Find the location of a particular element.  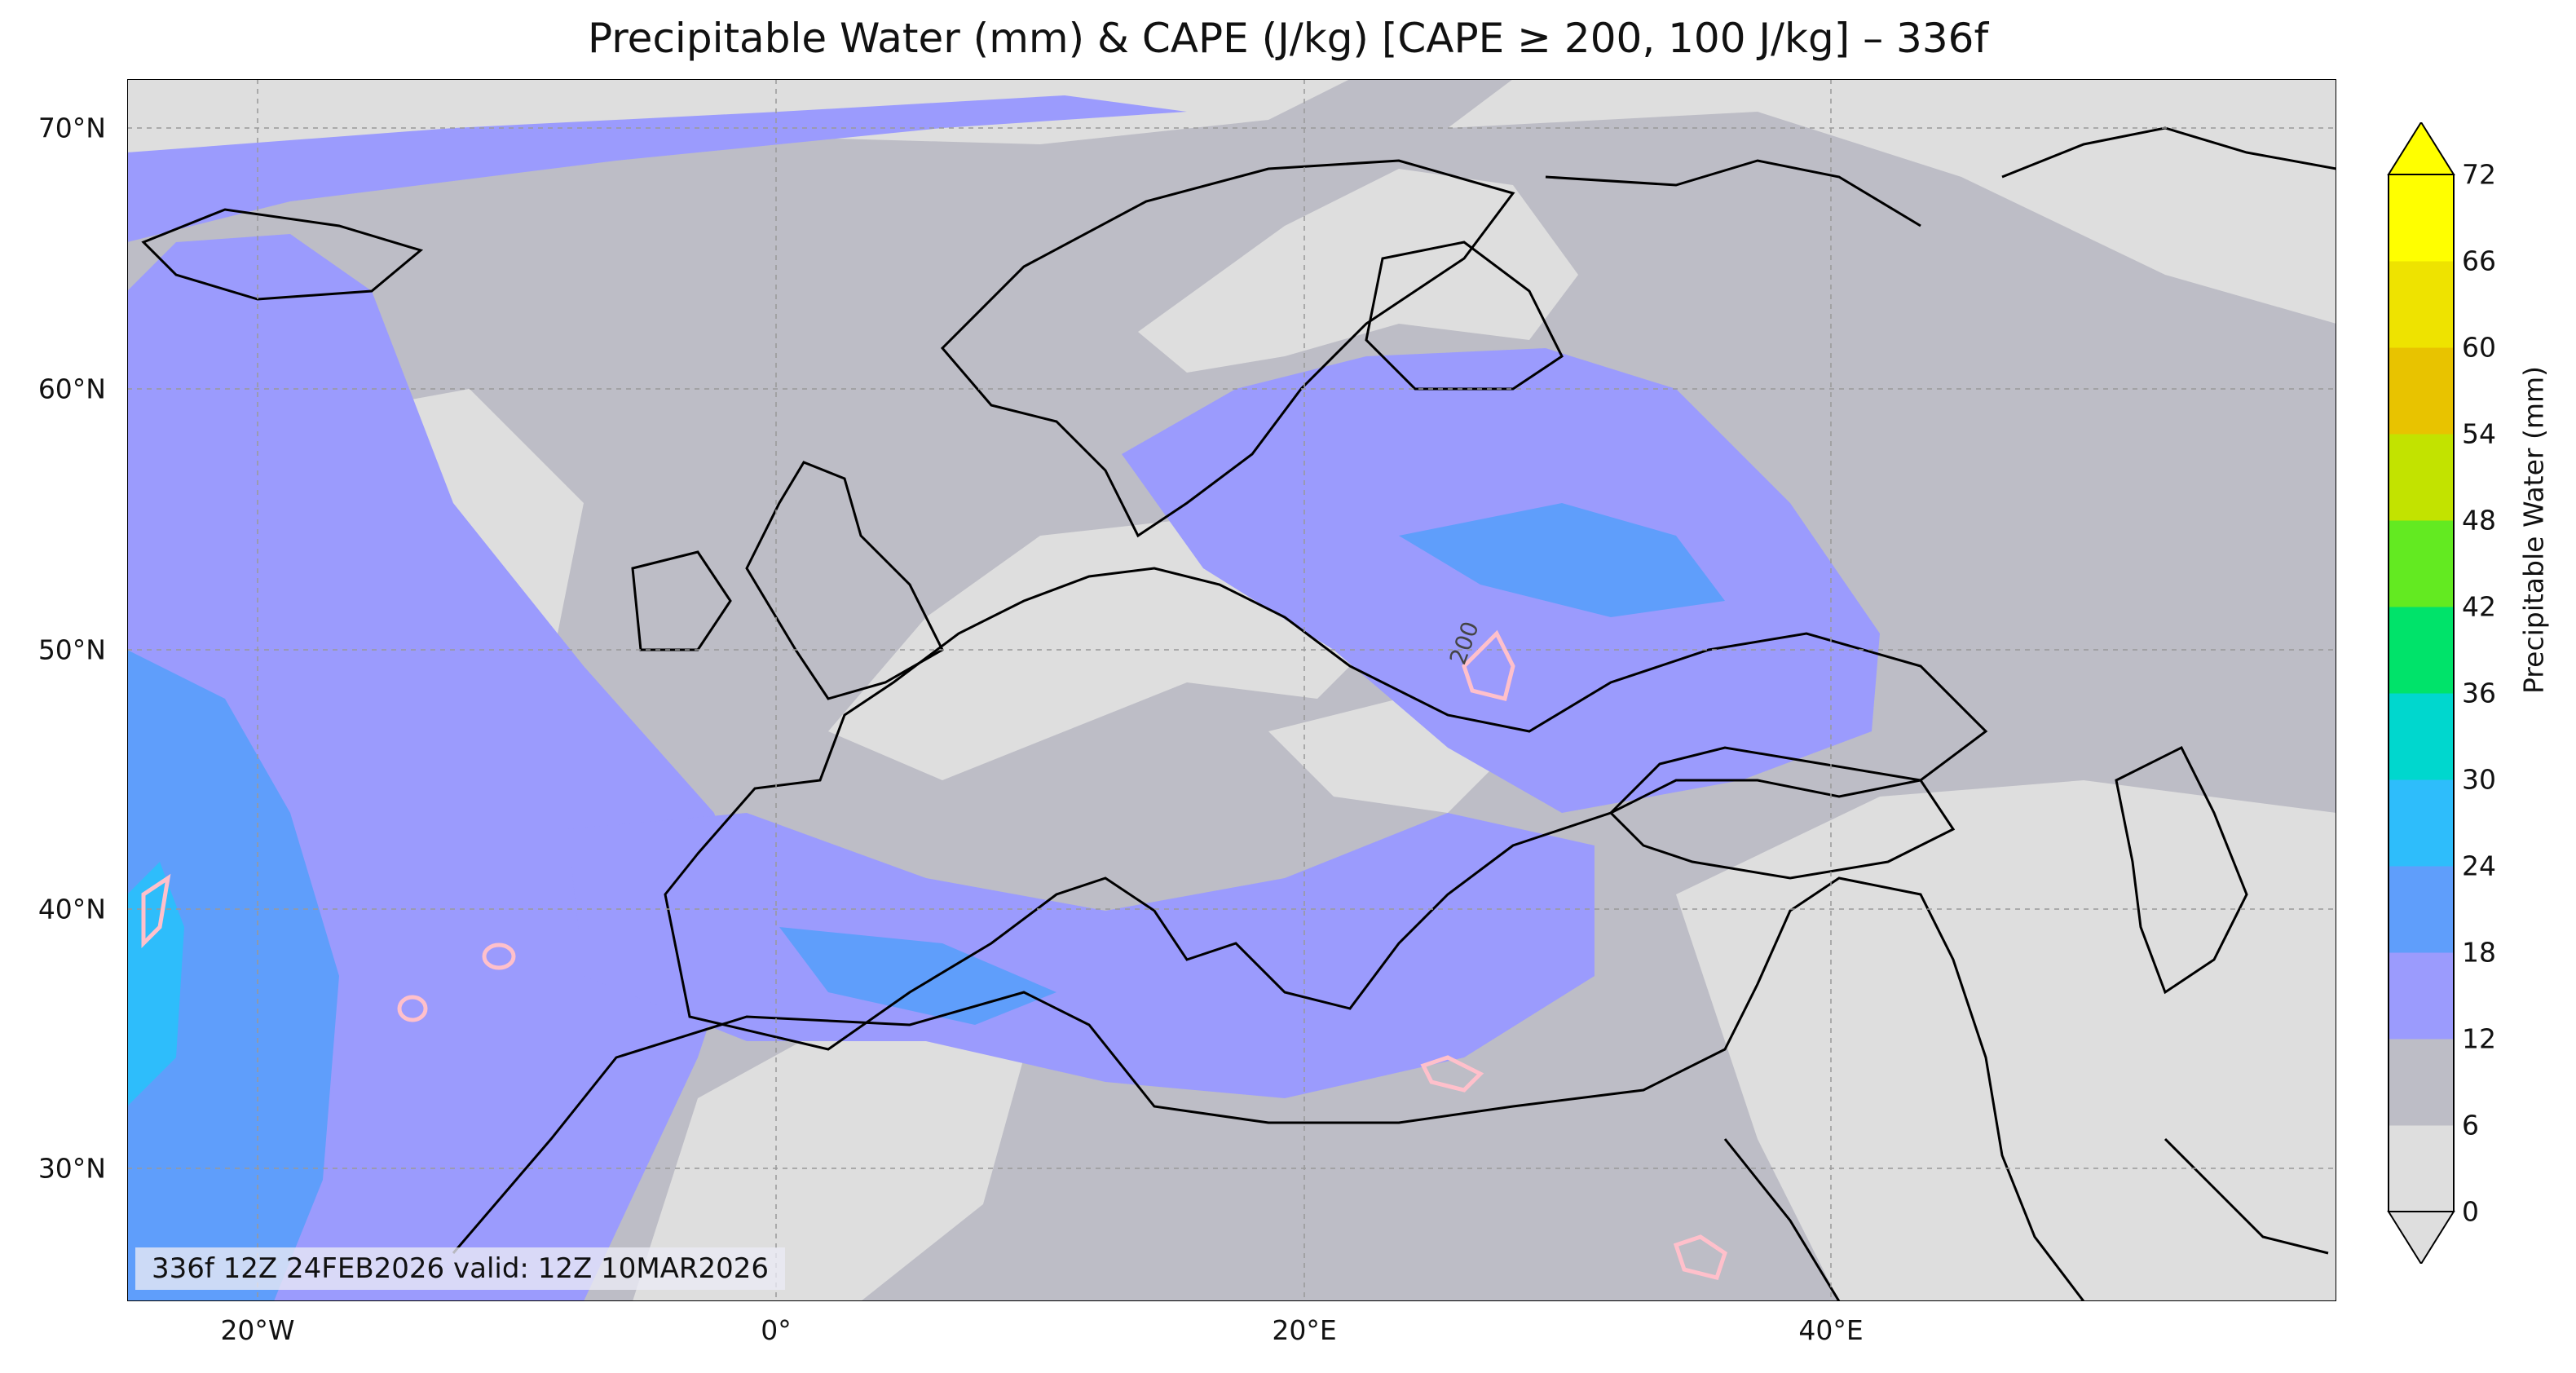

coast-iceland is located at coordinates (282, 254).